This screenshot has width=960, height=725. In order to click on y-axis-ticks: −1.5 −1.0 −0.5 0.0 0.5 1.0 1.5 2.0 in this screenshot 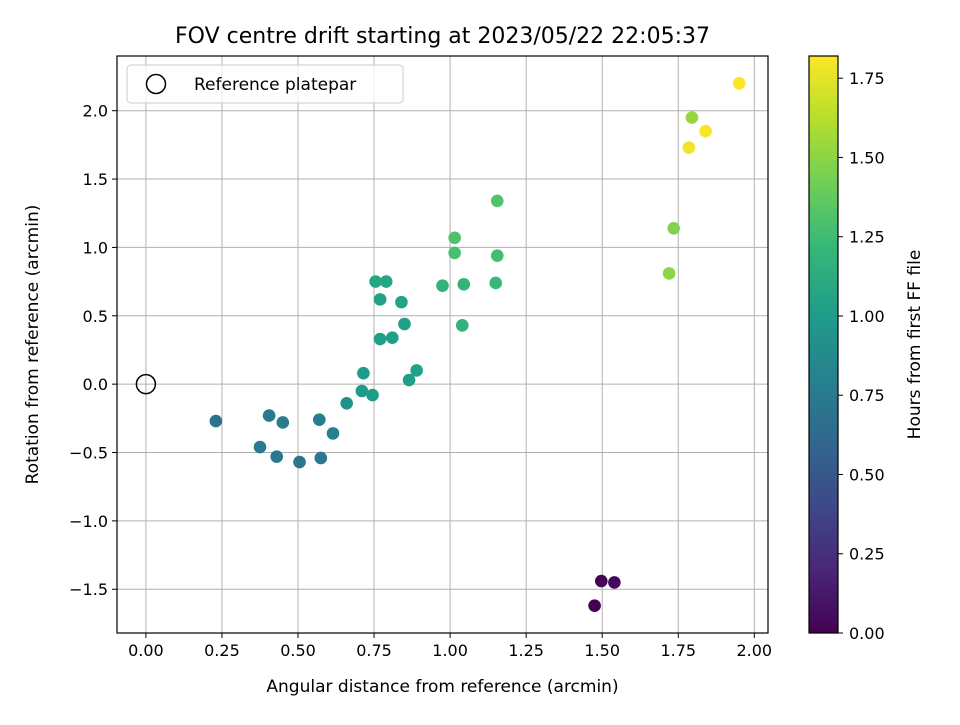, I will do `click(93, 350)`.